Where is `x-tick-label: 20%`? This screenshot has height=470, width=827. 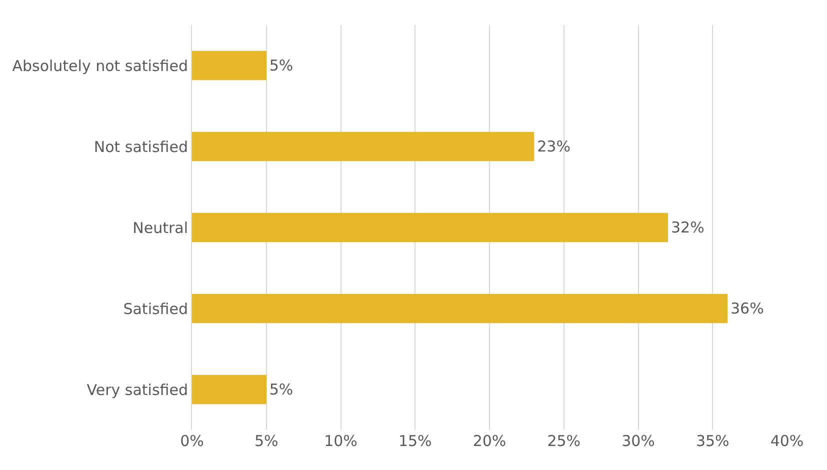
x-tick-label: 20% is located at coordinates (489, 441).